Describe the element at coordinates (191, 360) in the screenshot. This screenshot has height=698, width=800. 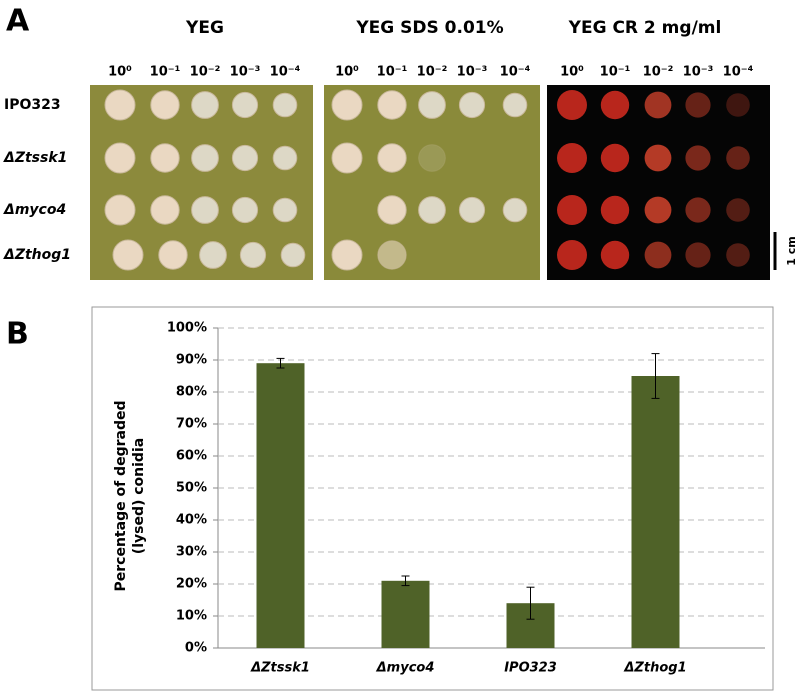
I see `y-tick-label: 90%` at that location.